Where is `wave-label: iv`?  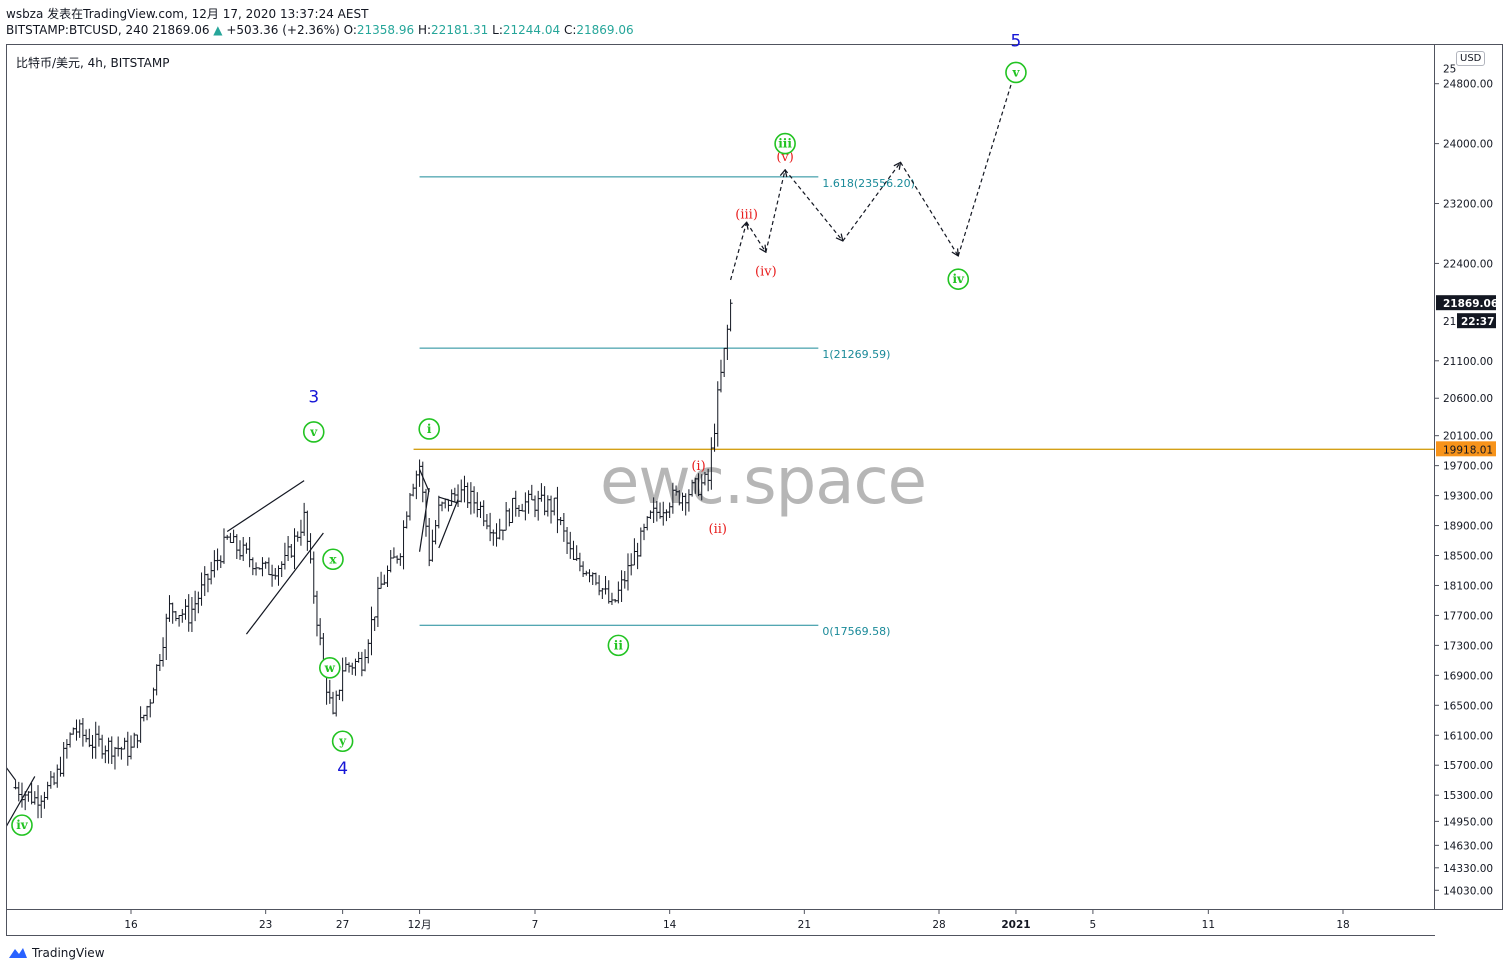
wave-label: iv is located at coordinates (22, 825).